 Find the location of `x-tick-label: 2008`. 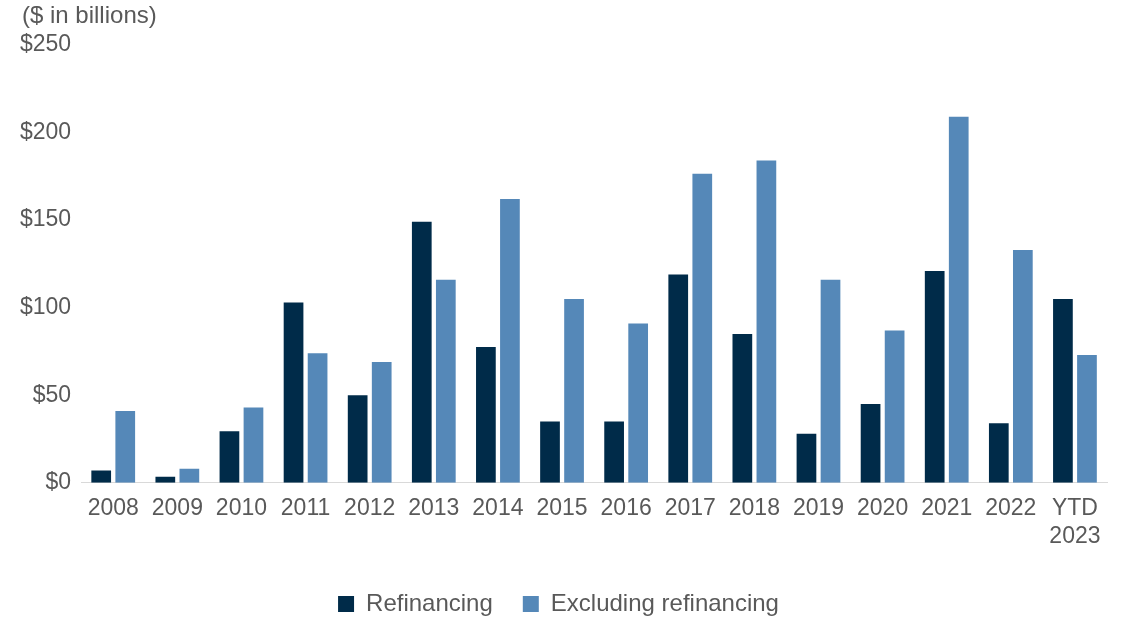

x-tick-label: 2008 is located at coordinates (113, 506).